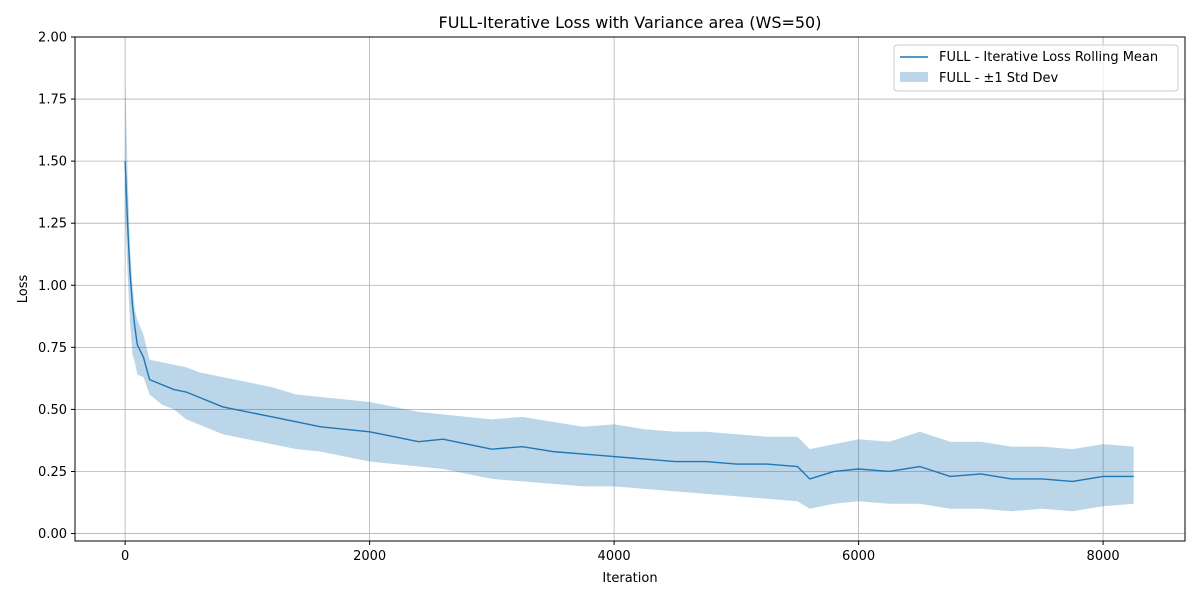  I want to click on legend-label-std-dev: FULL - ±1 Std Dev, so click(998, 78).